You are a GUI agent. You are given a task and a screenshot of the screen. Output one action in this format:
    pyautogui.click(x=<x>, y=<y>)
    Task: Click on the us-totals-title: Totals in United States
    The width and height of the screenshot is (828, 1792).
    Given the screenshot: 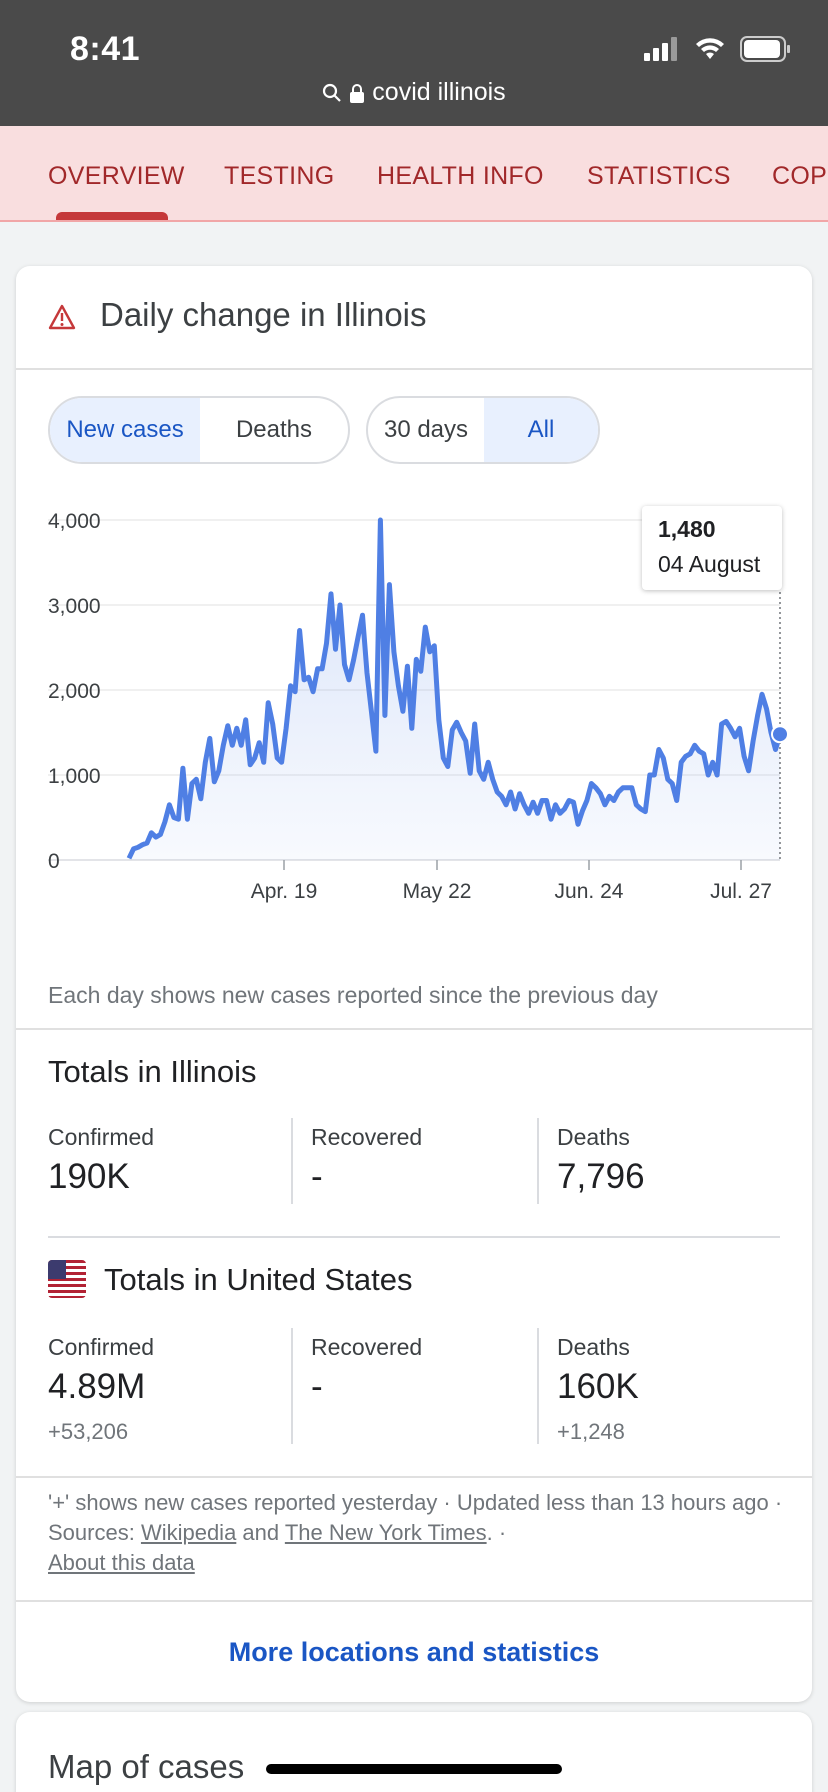 What is the action you would take?
    pyautogui.click(x=258, y=1279)
    